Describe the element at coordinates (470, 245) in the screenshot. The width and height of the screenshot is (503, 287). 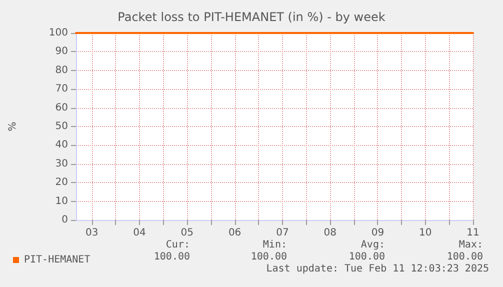
I see `text: Max:` at that location.